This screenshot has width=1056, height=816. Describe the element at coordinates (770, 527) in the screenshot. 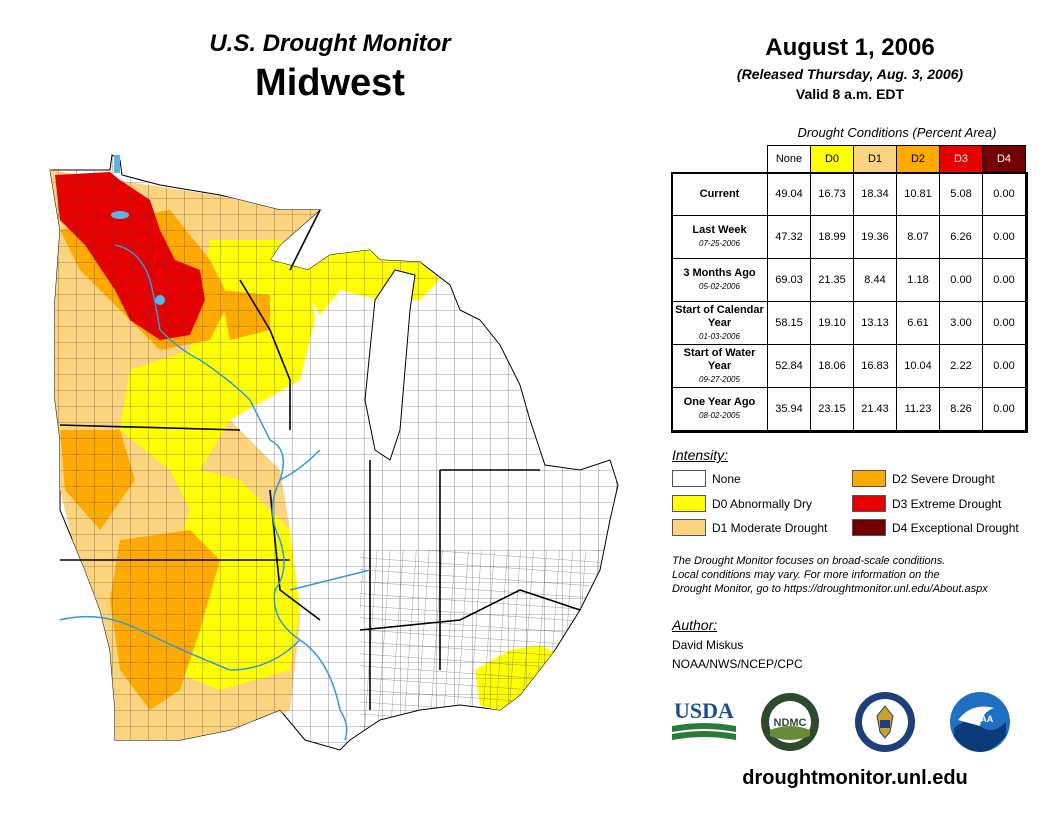

I see `legend-label: D1 Moderate Drought` at that location.